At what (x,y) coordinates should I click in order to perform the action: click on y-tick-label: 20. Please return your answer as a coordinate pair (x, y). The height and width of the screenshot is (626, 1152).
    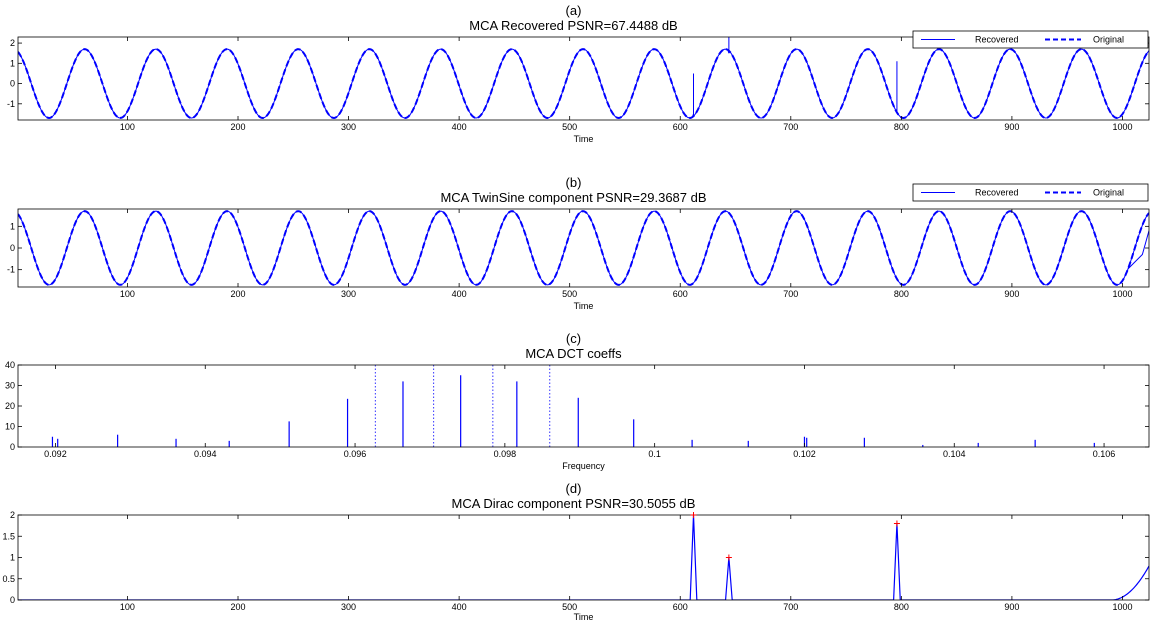
    Looking at the image, I should click on (10, 406).